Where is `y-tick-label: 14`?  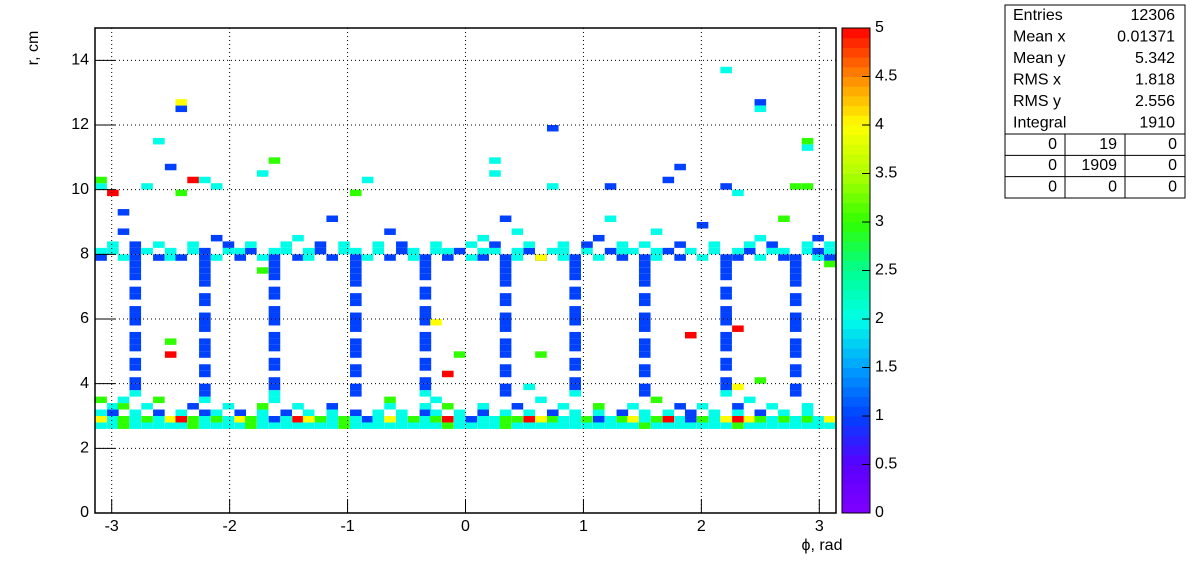 y-tick-label: 14 is located at coordinates (80, 60).